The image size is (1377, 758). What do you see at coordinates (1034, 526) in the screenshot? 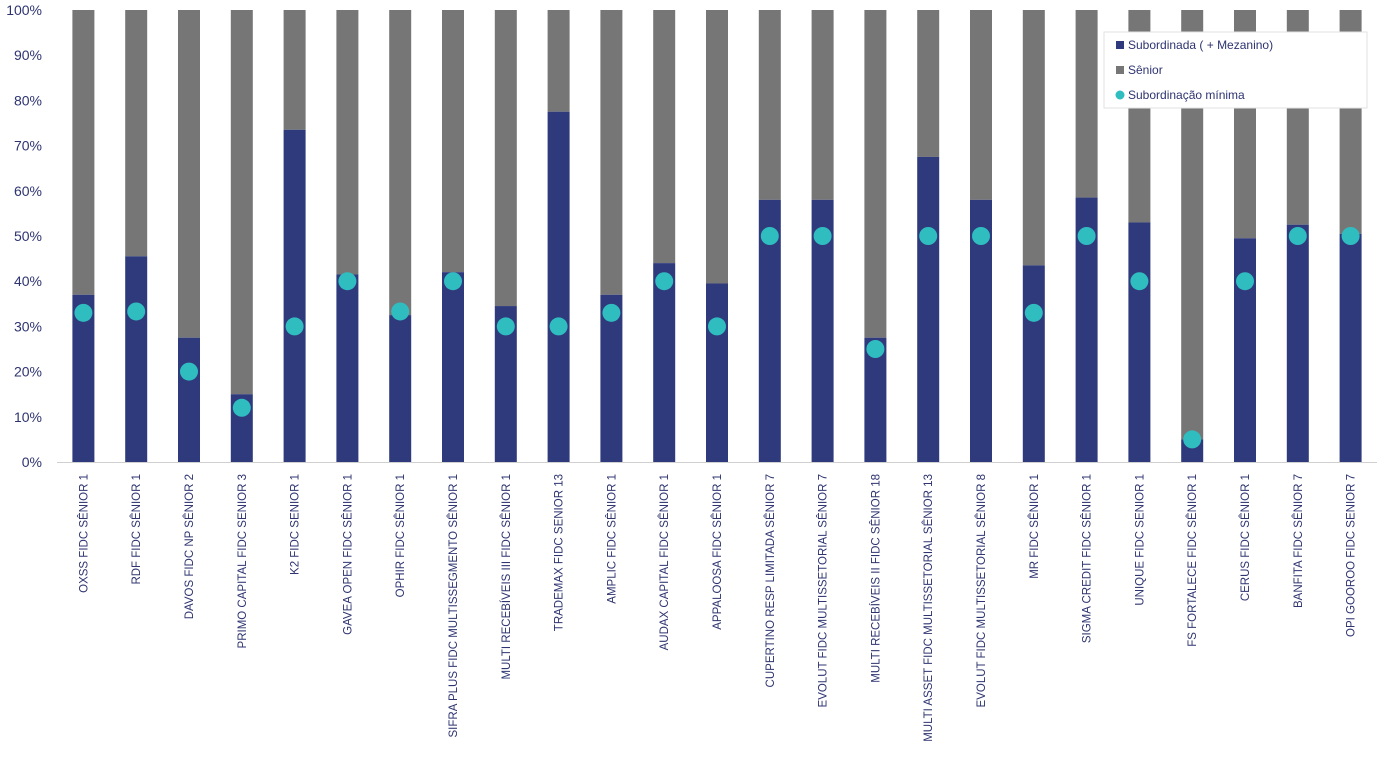
I see `x-category-label: MR FIDC SÊNIOR 1` at bounding box center [1034, 526].